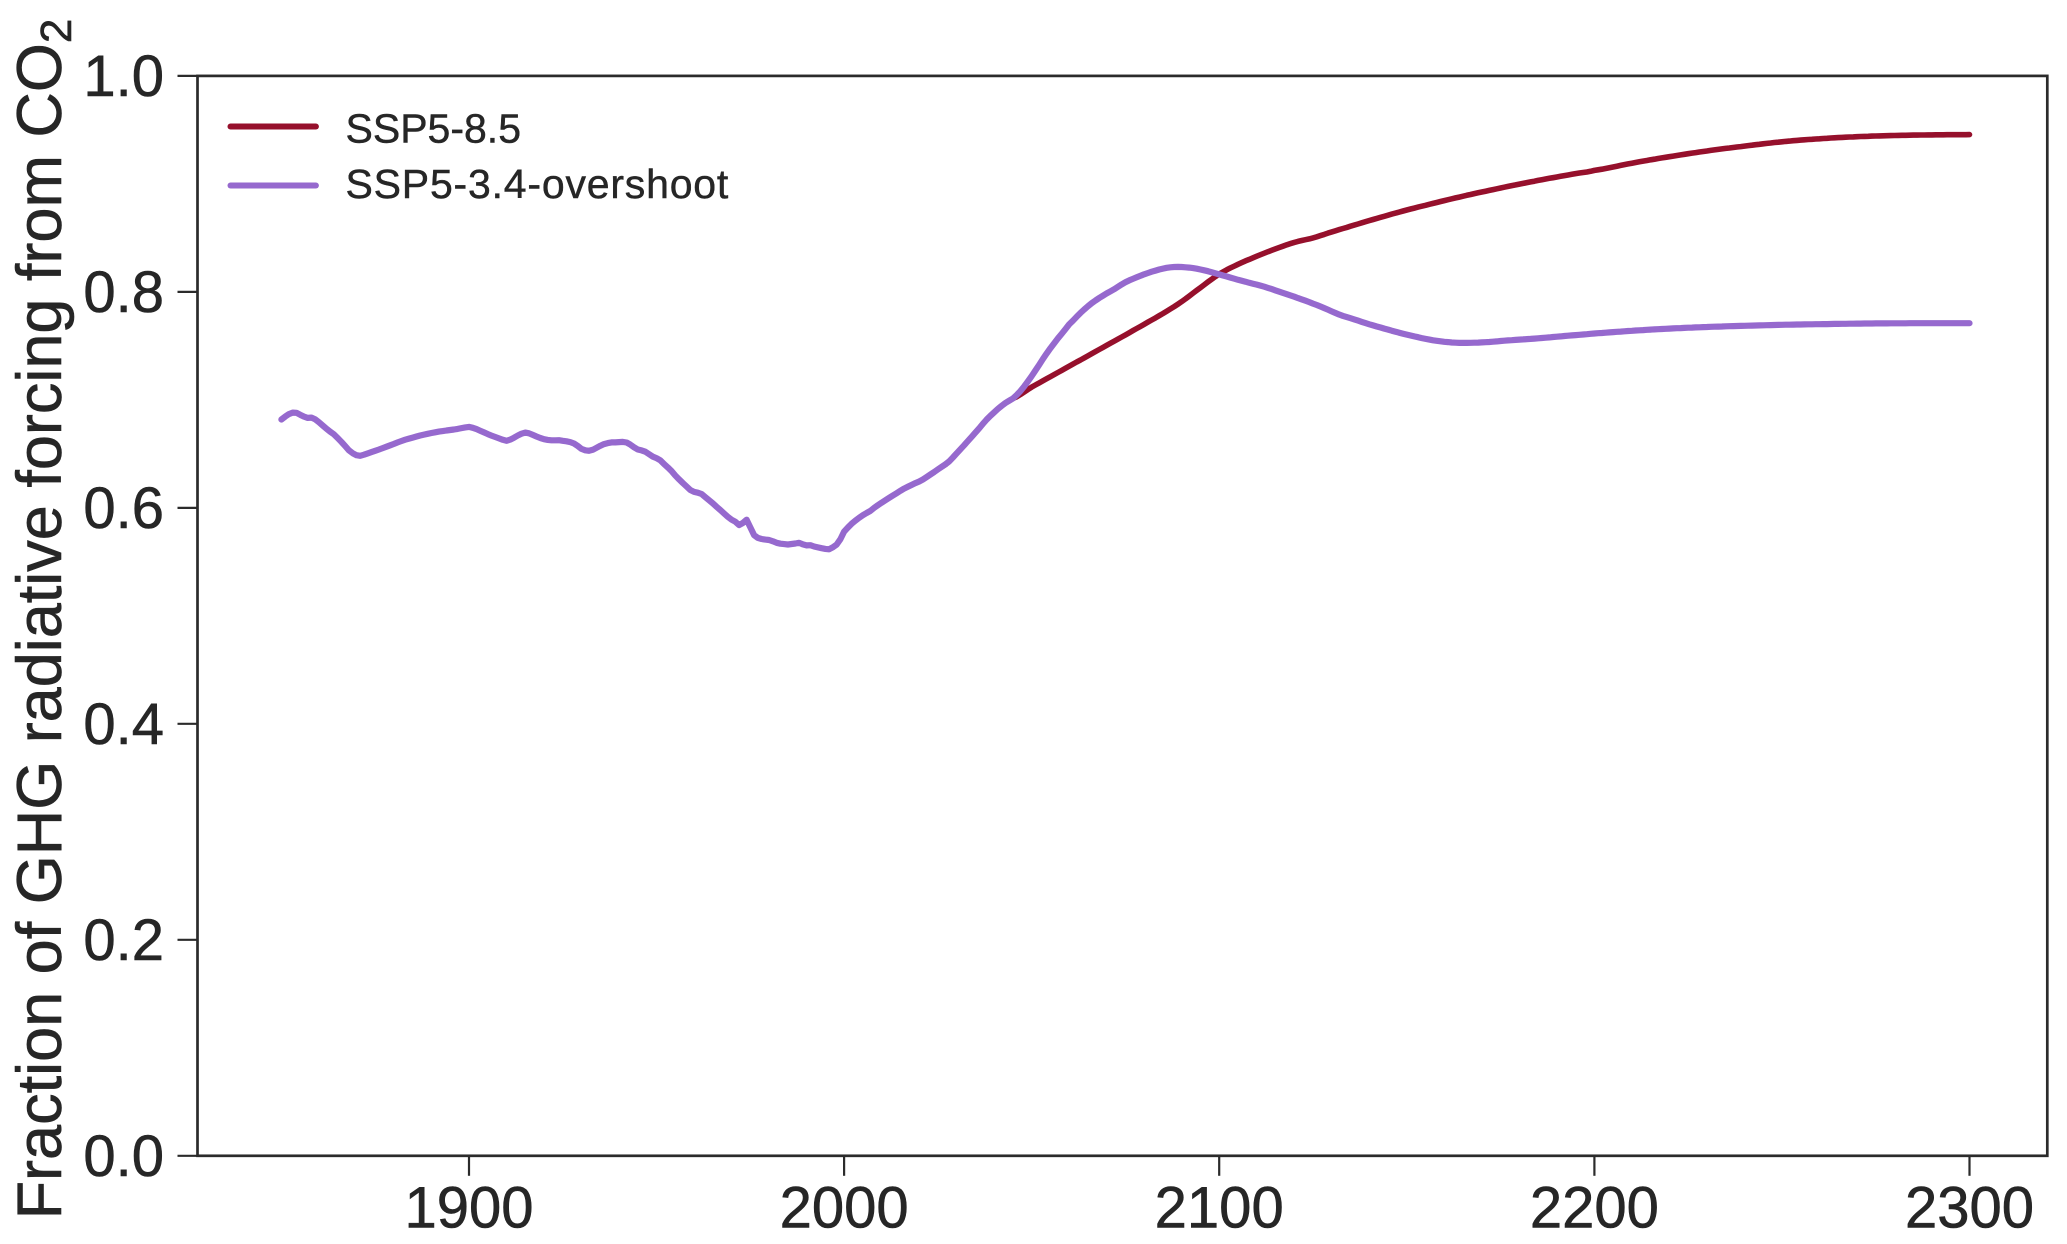 This screenshot has height=1244, width=2067. Describe the element at coordinates (123, 76) in the screenshot. I see `svg-text: 1.0` at that location.